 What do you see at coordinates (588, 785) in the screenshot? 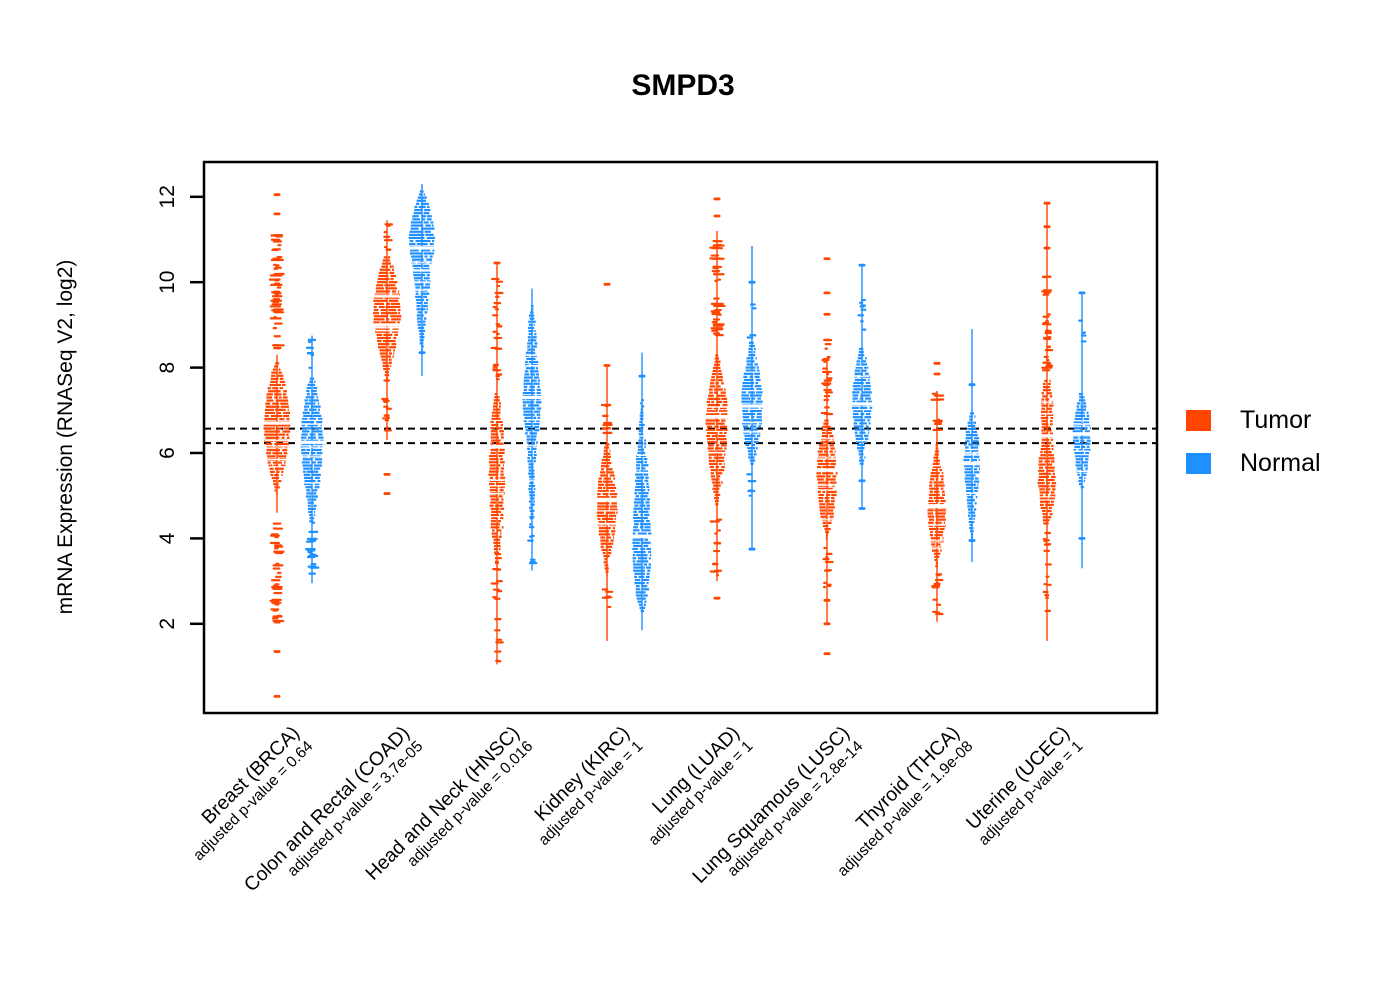
I see `x-group-label: Kidney (KIRC)adjusted p-value = 1` at bounding box center [588, 785].